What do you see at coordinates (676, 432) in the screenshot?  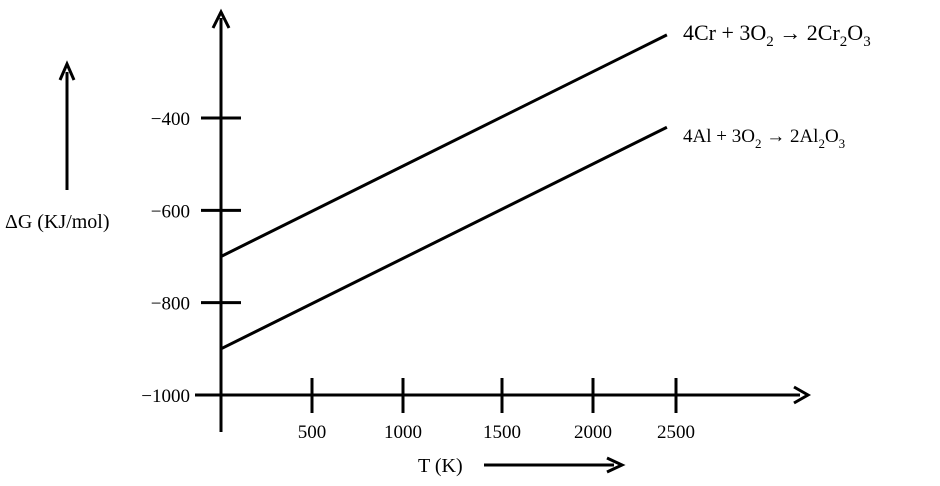 I see `x-tick-label: 2500` at bounding box center [676, 432].